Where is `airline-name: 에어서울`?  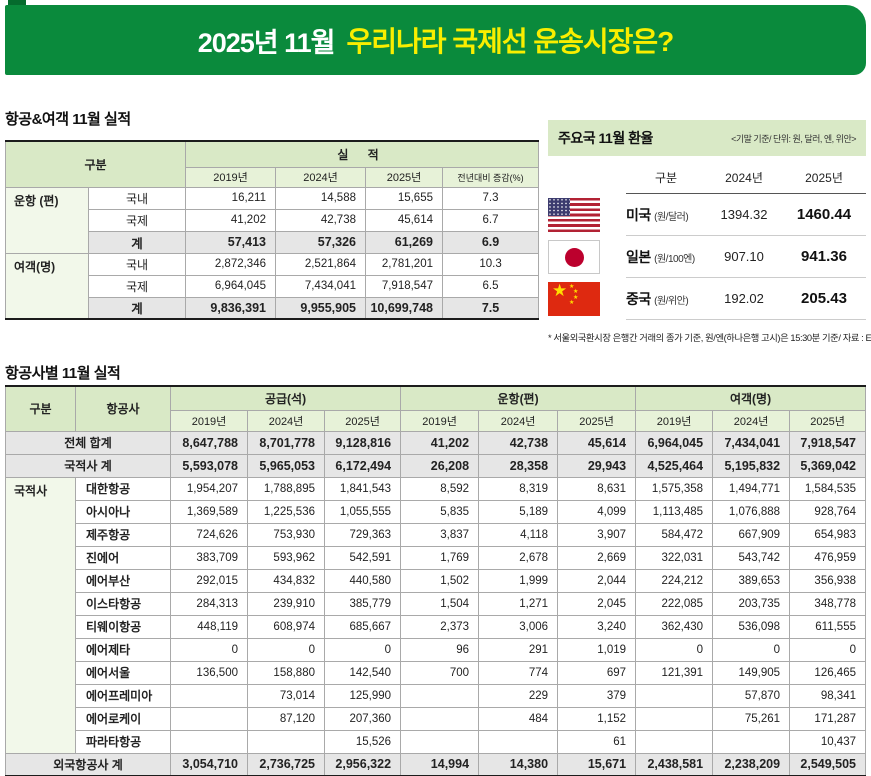 airline-name: 에어서울 is located at coordinates (123, 672).